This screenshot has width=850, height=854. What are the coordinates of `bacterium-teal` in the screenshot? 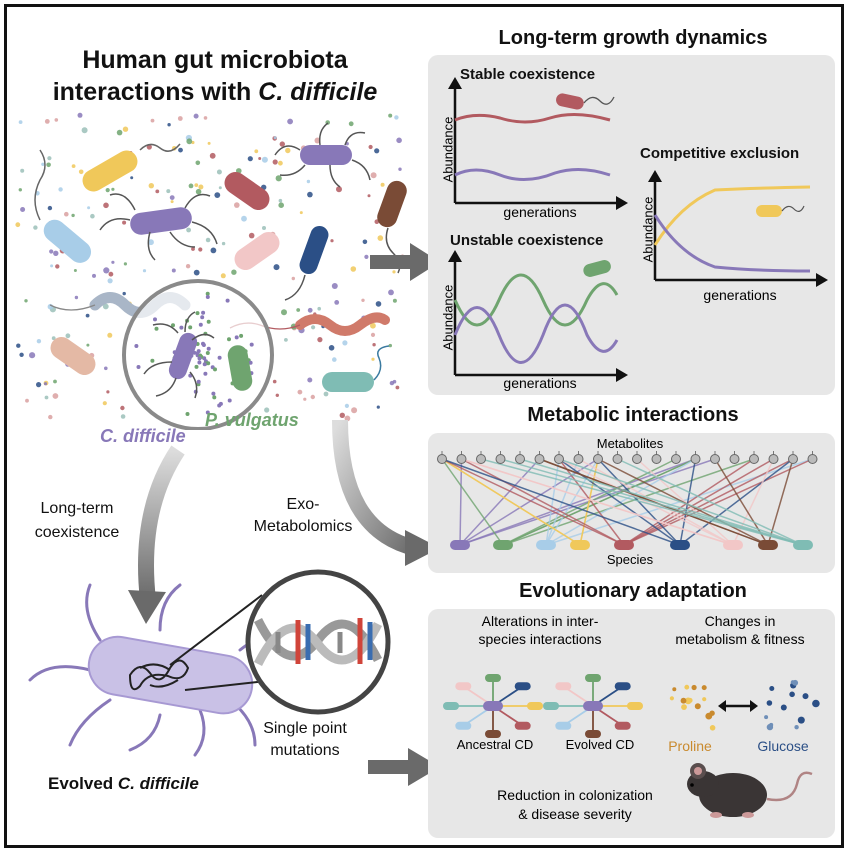 It's located at (356, 368).